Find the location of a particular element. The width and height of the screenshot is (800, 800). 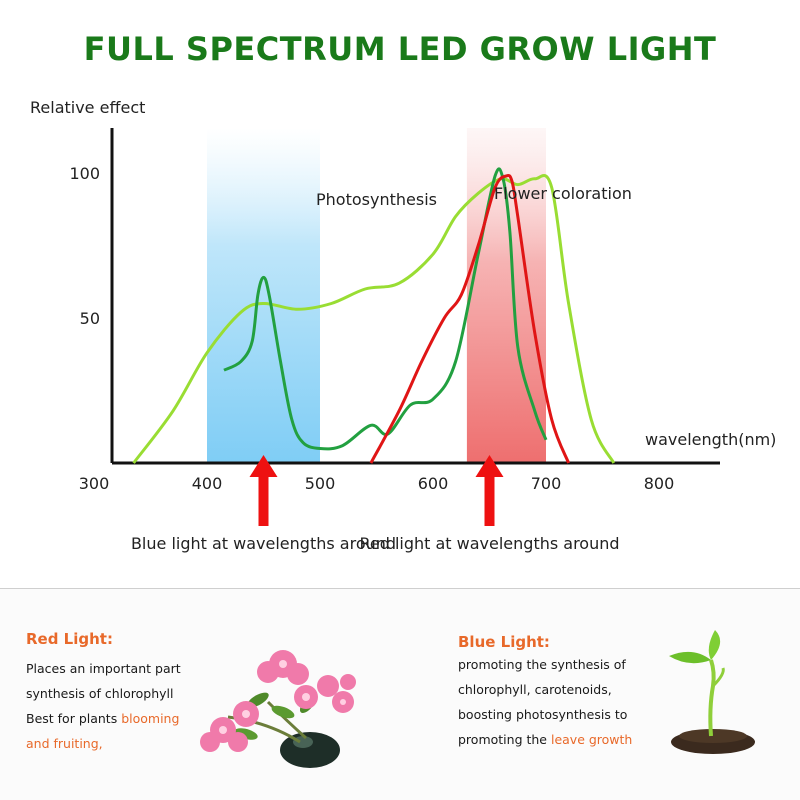

y-tick-label-100: 100 is located at coordinates (84, 173).